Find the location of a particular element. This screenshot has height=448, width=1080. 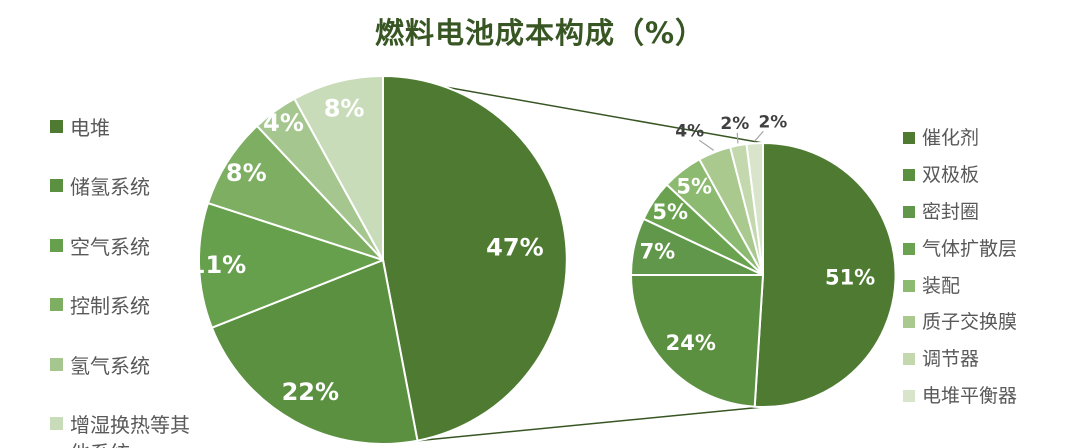

pie-slice-电堆 is located at coordinates (475, 258).